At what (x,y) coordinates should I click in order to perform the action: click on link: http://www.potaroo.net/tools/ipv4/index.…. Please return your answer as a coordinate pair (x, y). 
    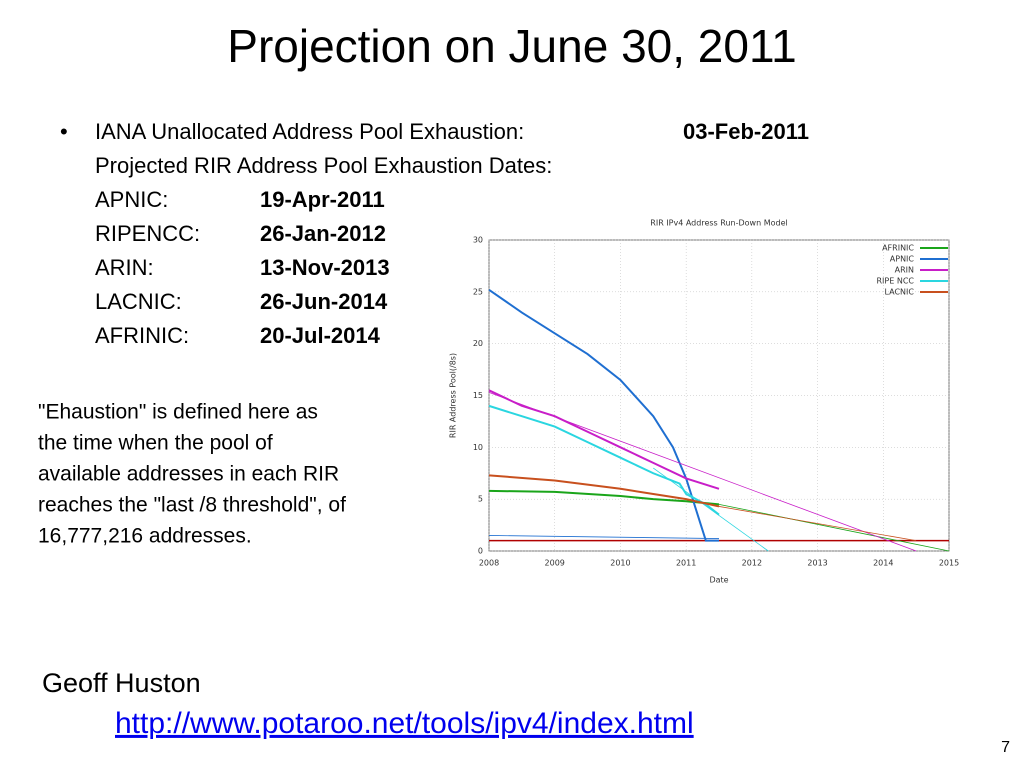
    Looking at the image, I should click on (404, 723).